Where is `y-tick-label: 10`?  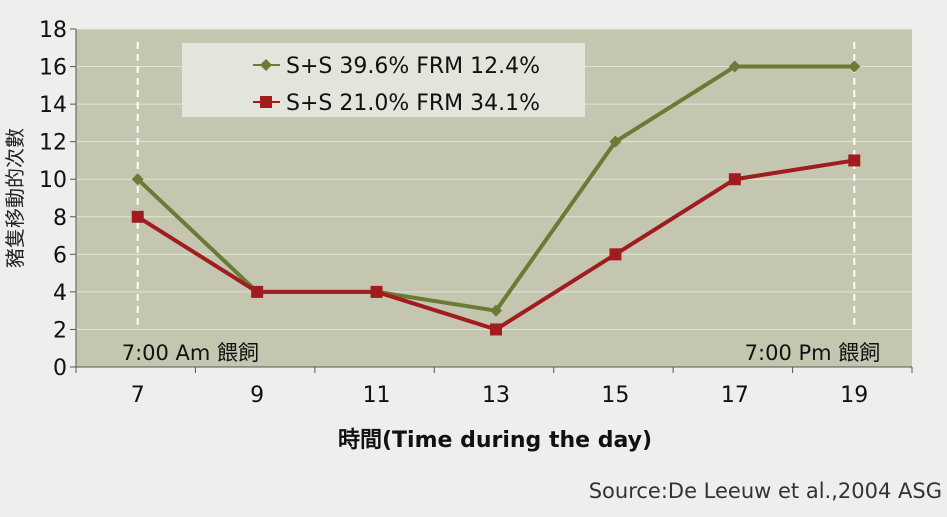
y-tick-label: 10 is located at coordinates (53, 180).